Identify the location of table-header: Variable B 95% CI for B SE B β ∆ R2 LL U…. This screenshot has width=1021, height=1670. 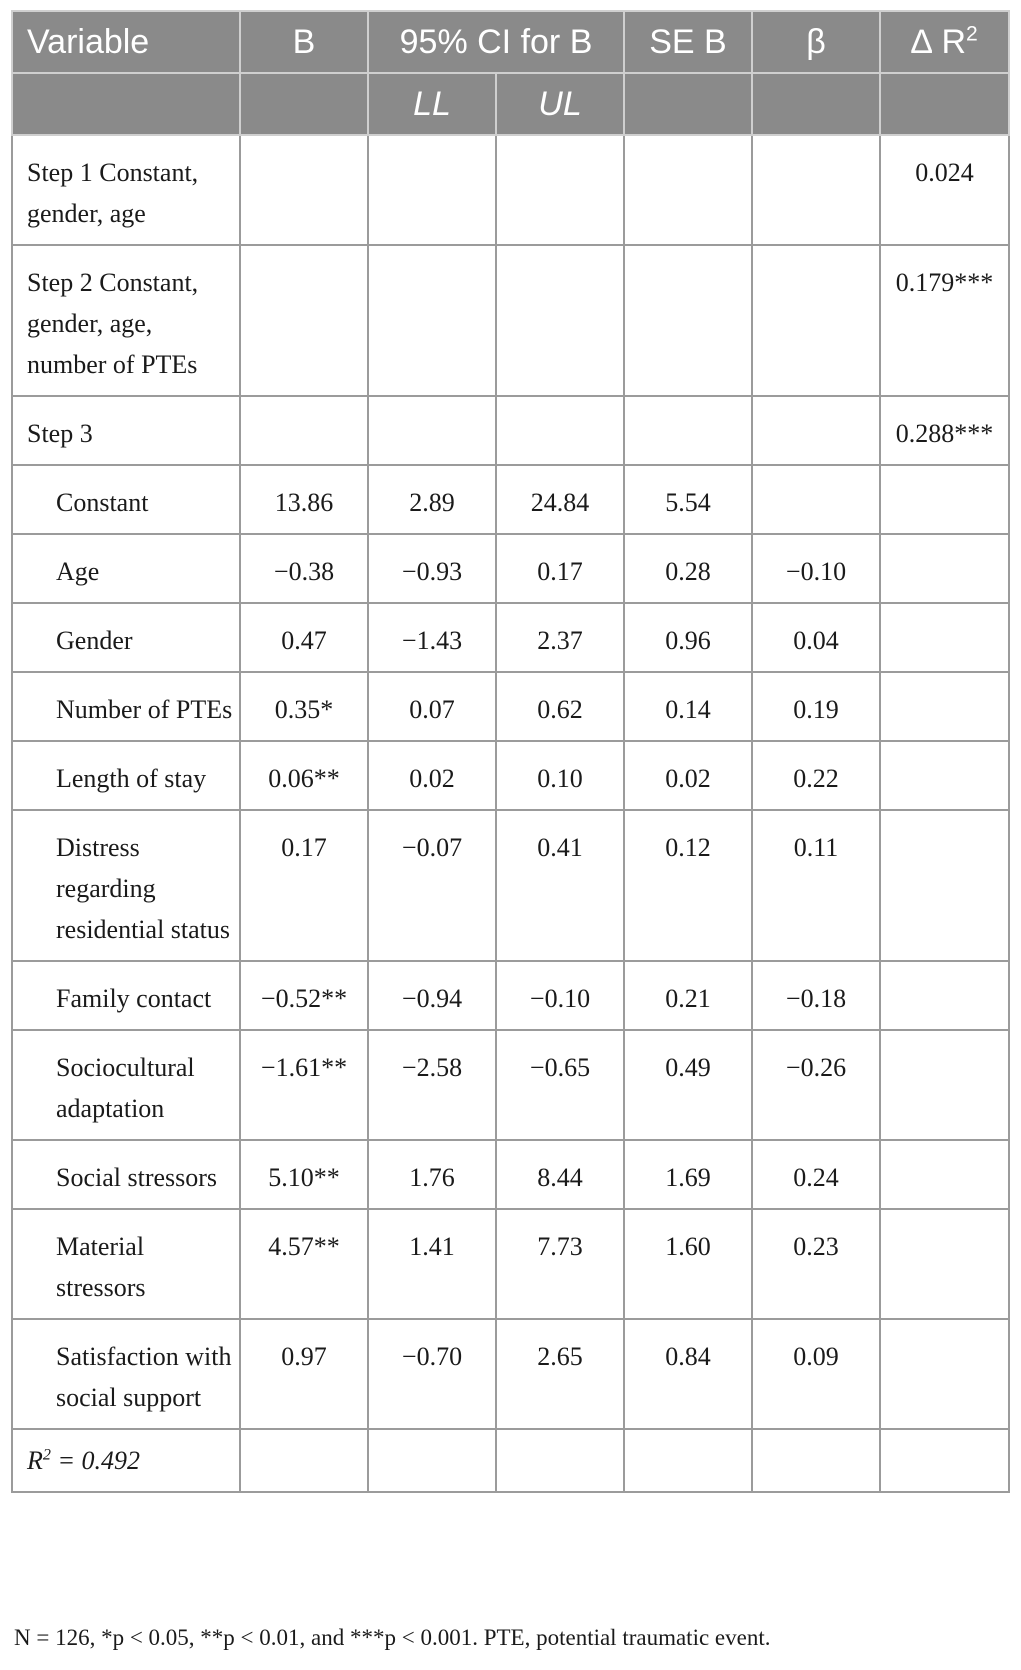
(510, 73).